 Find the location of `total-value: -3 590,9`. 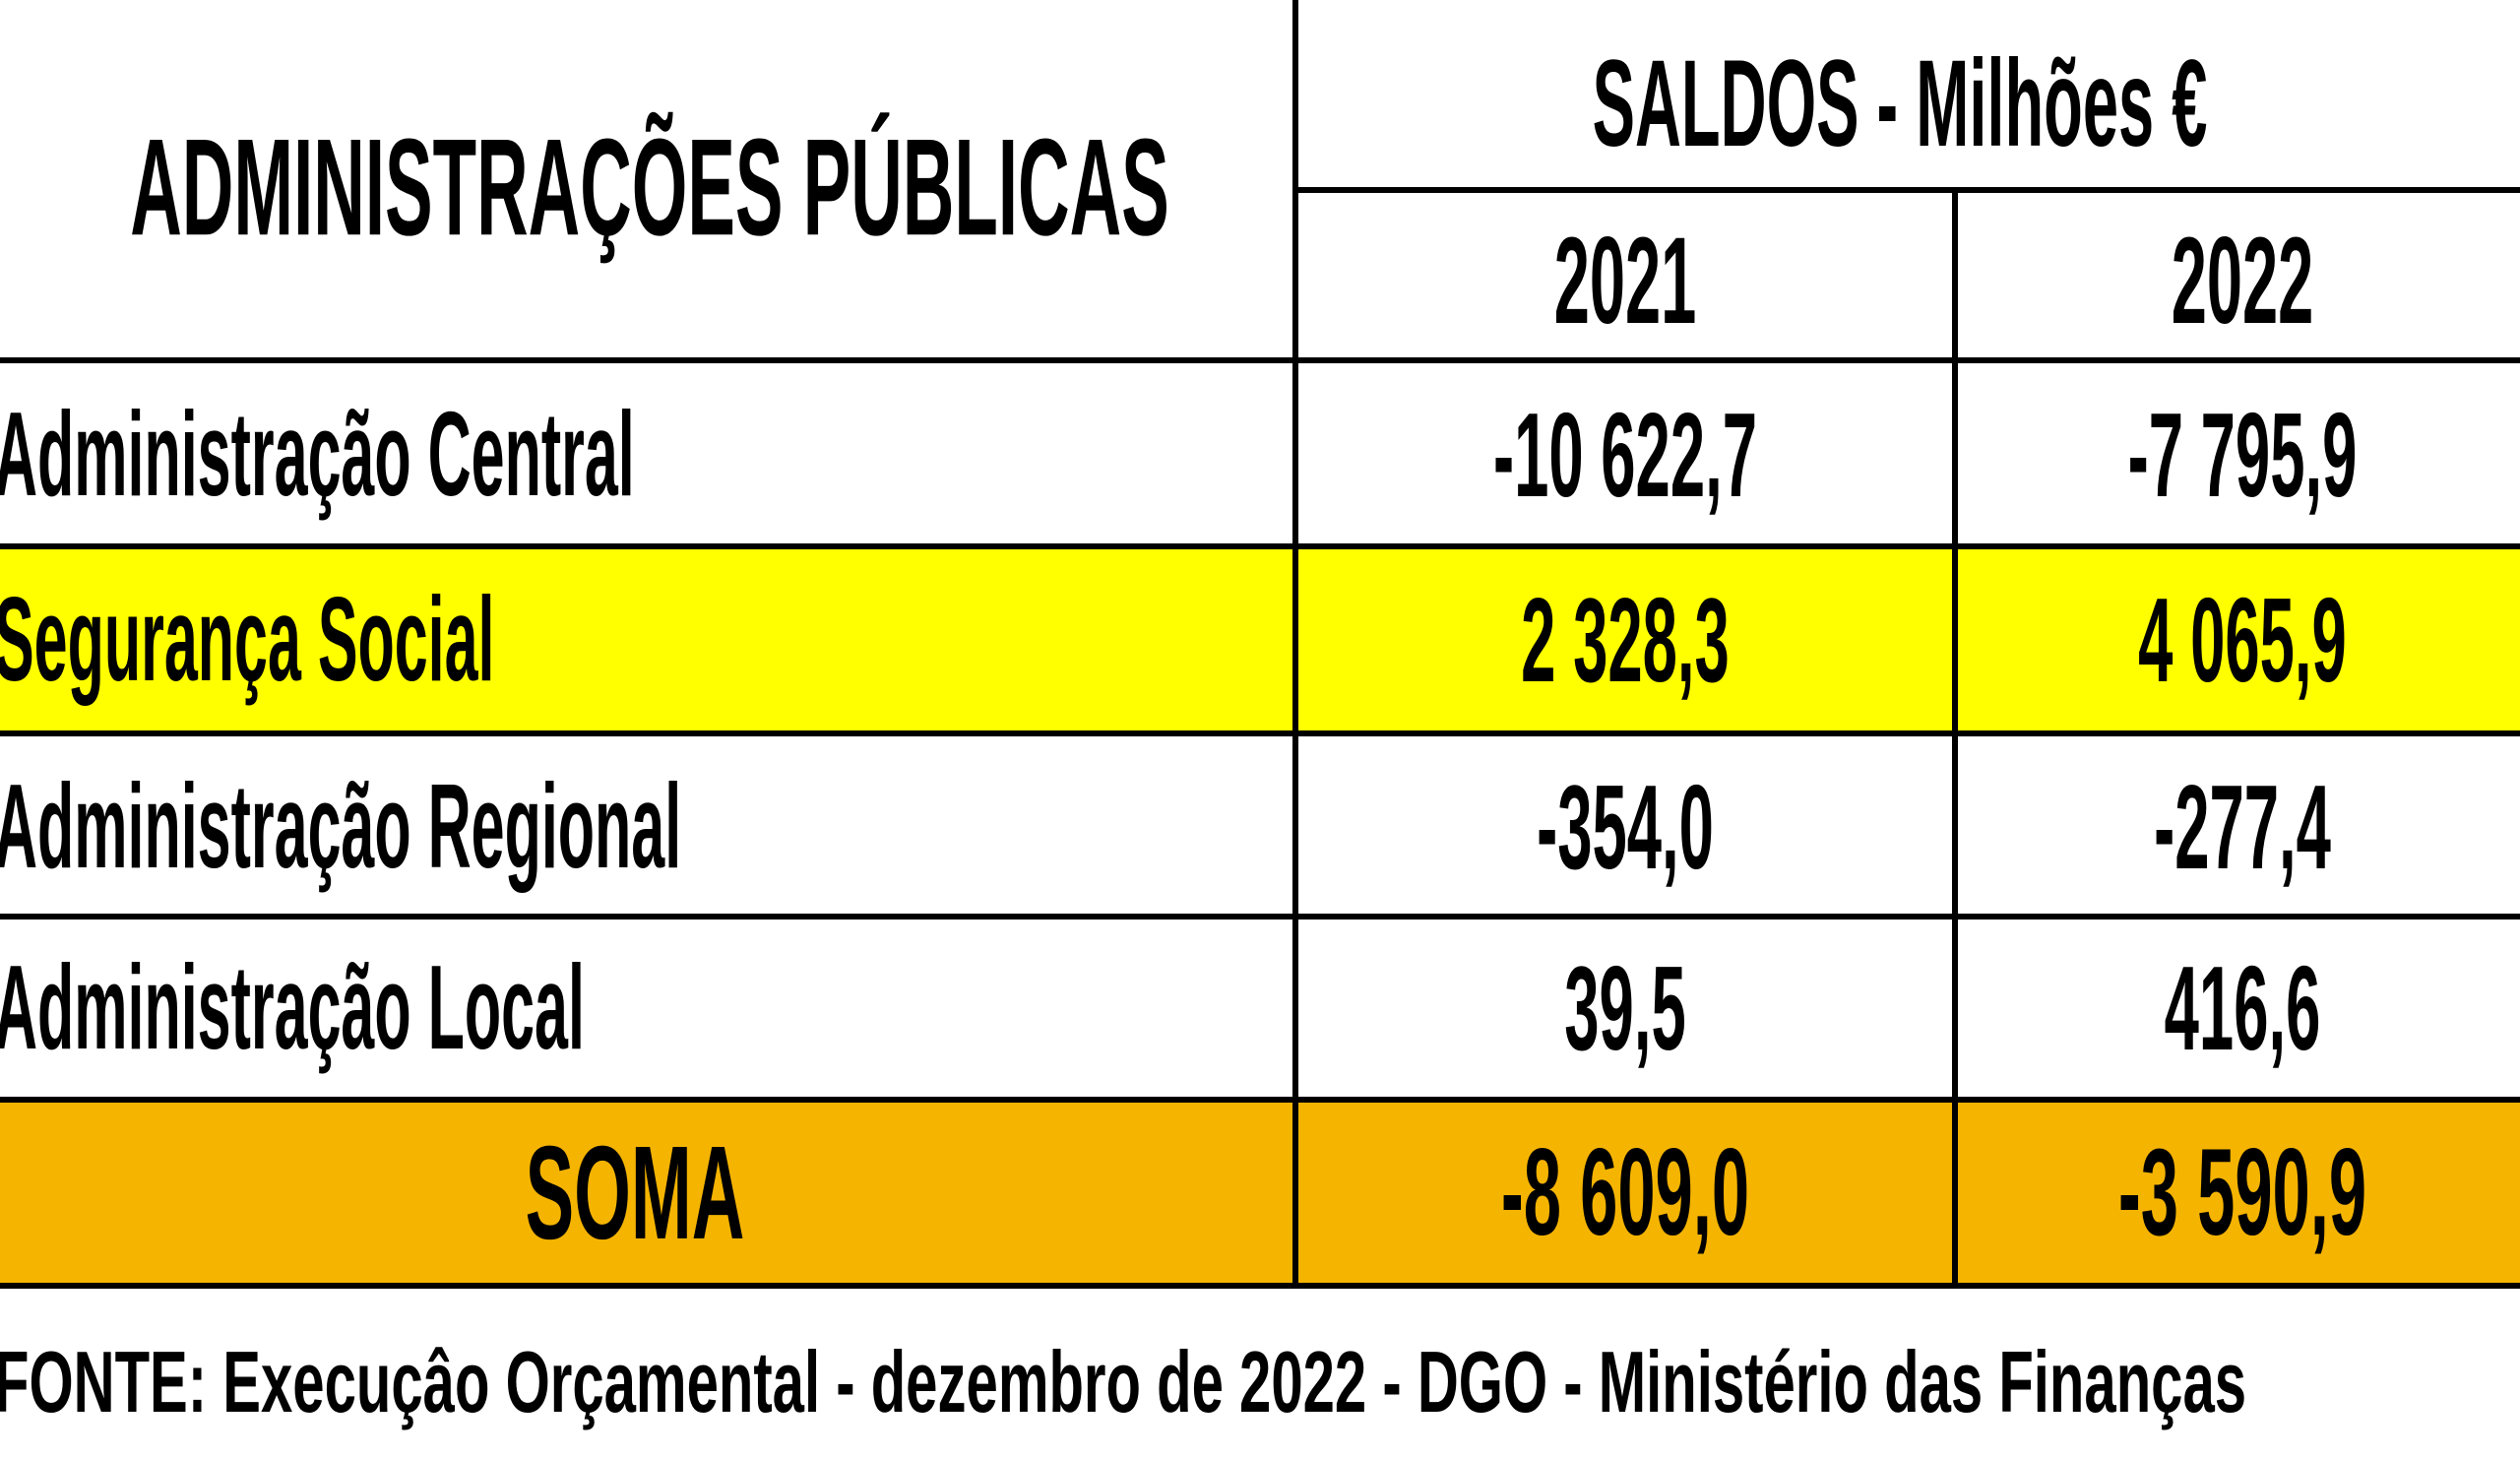

total-value: -3 590,9 is located at coordinates (2242, 1193).